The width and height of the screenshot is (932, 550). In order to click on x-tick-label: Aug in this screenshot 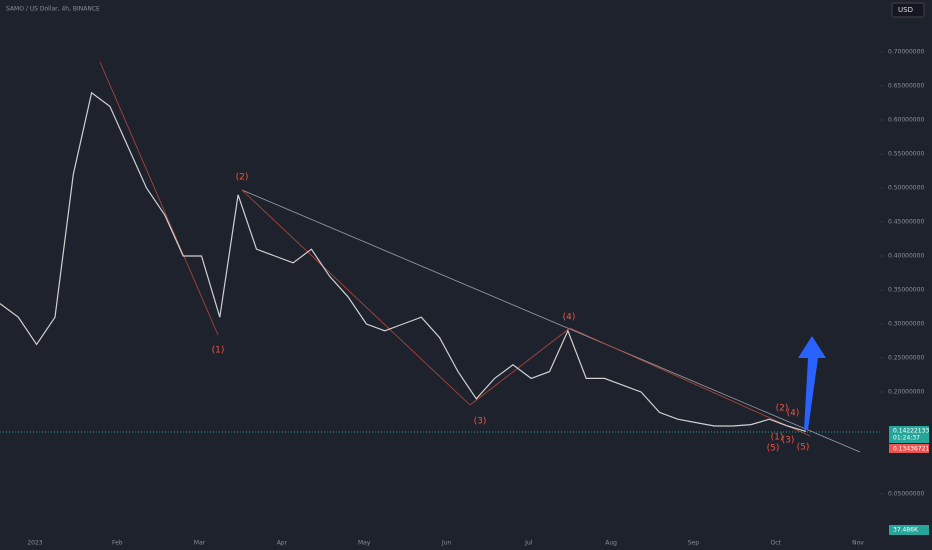, I will do `click(611, 543)`.